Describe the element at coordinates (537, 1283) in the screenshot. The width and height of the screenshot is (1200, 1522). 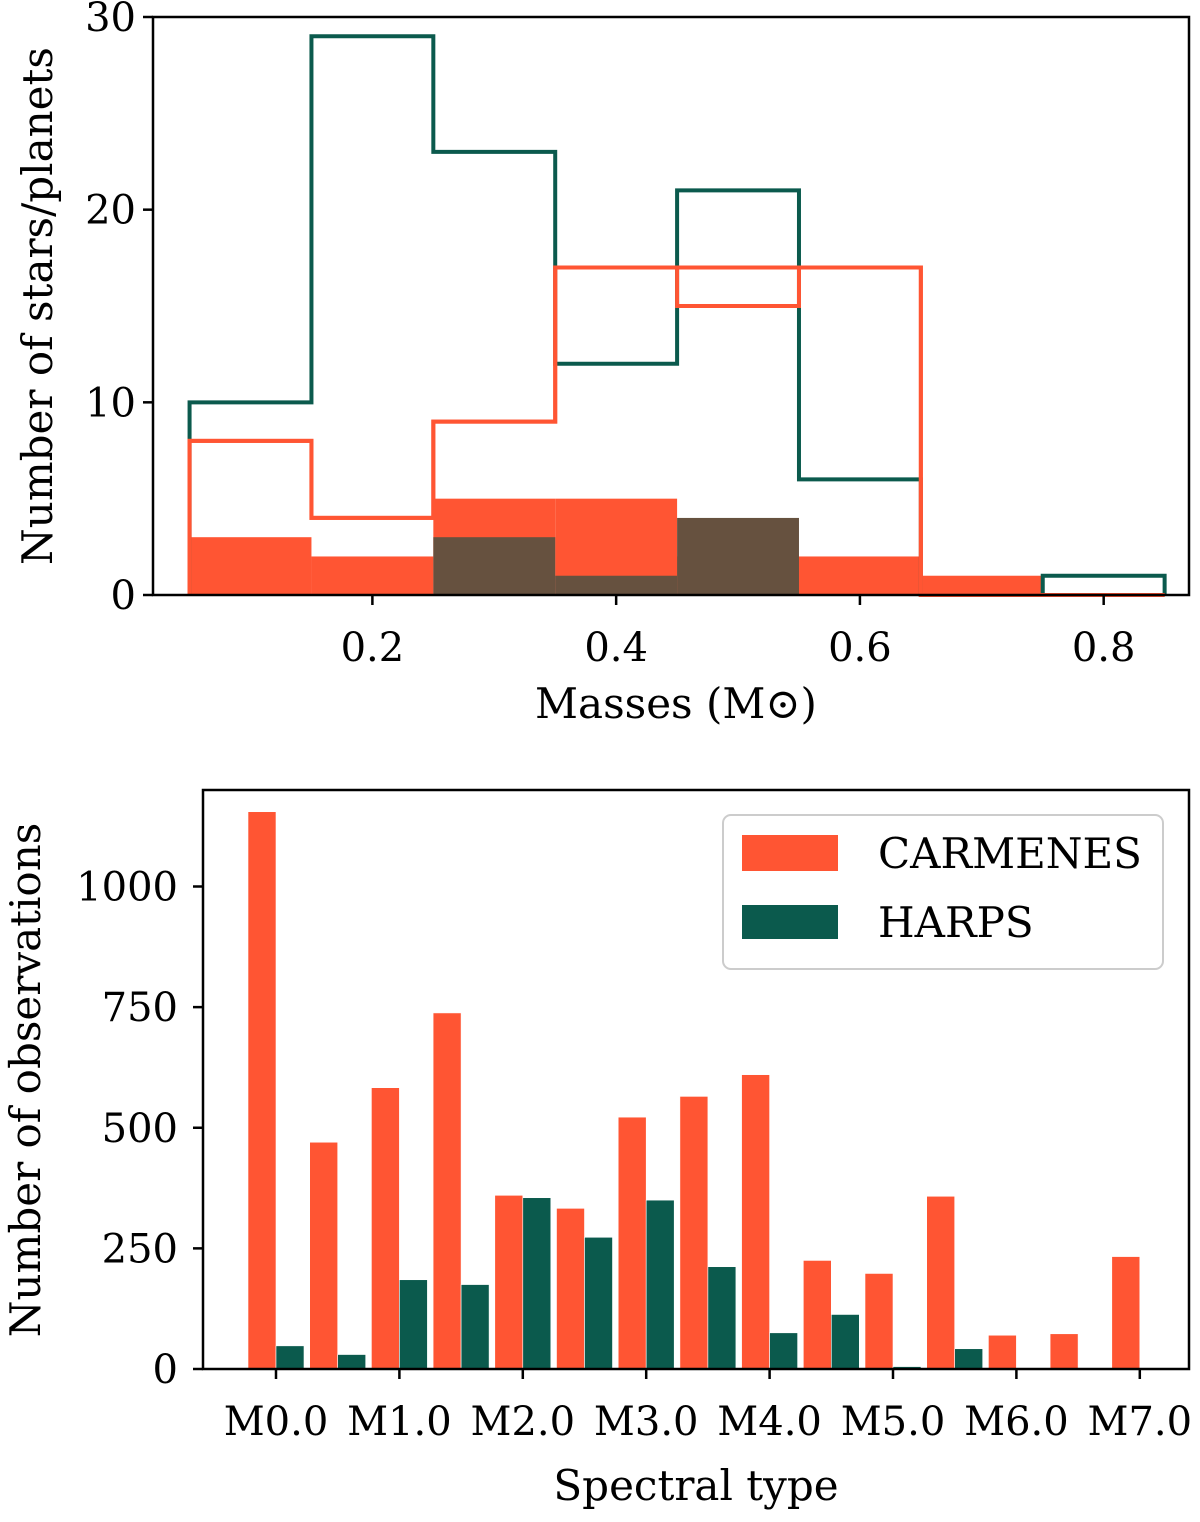
I see `bar-harps-m2.0` at that location.